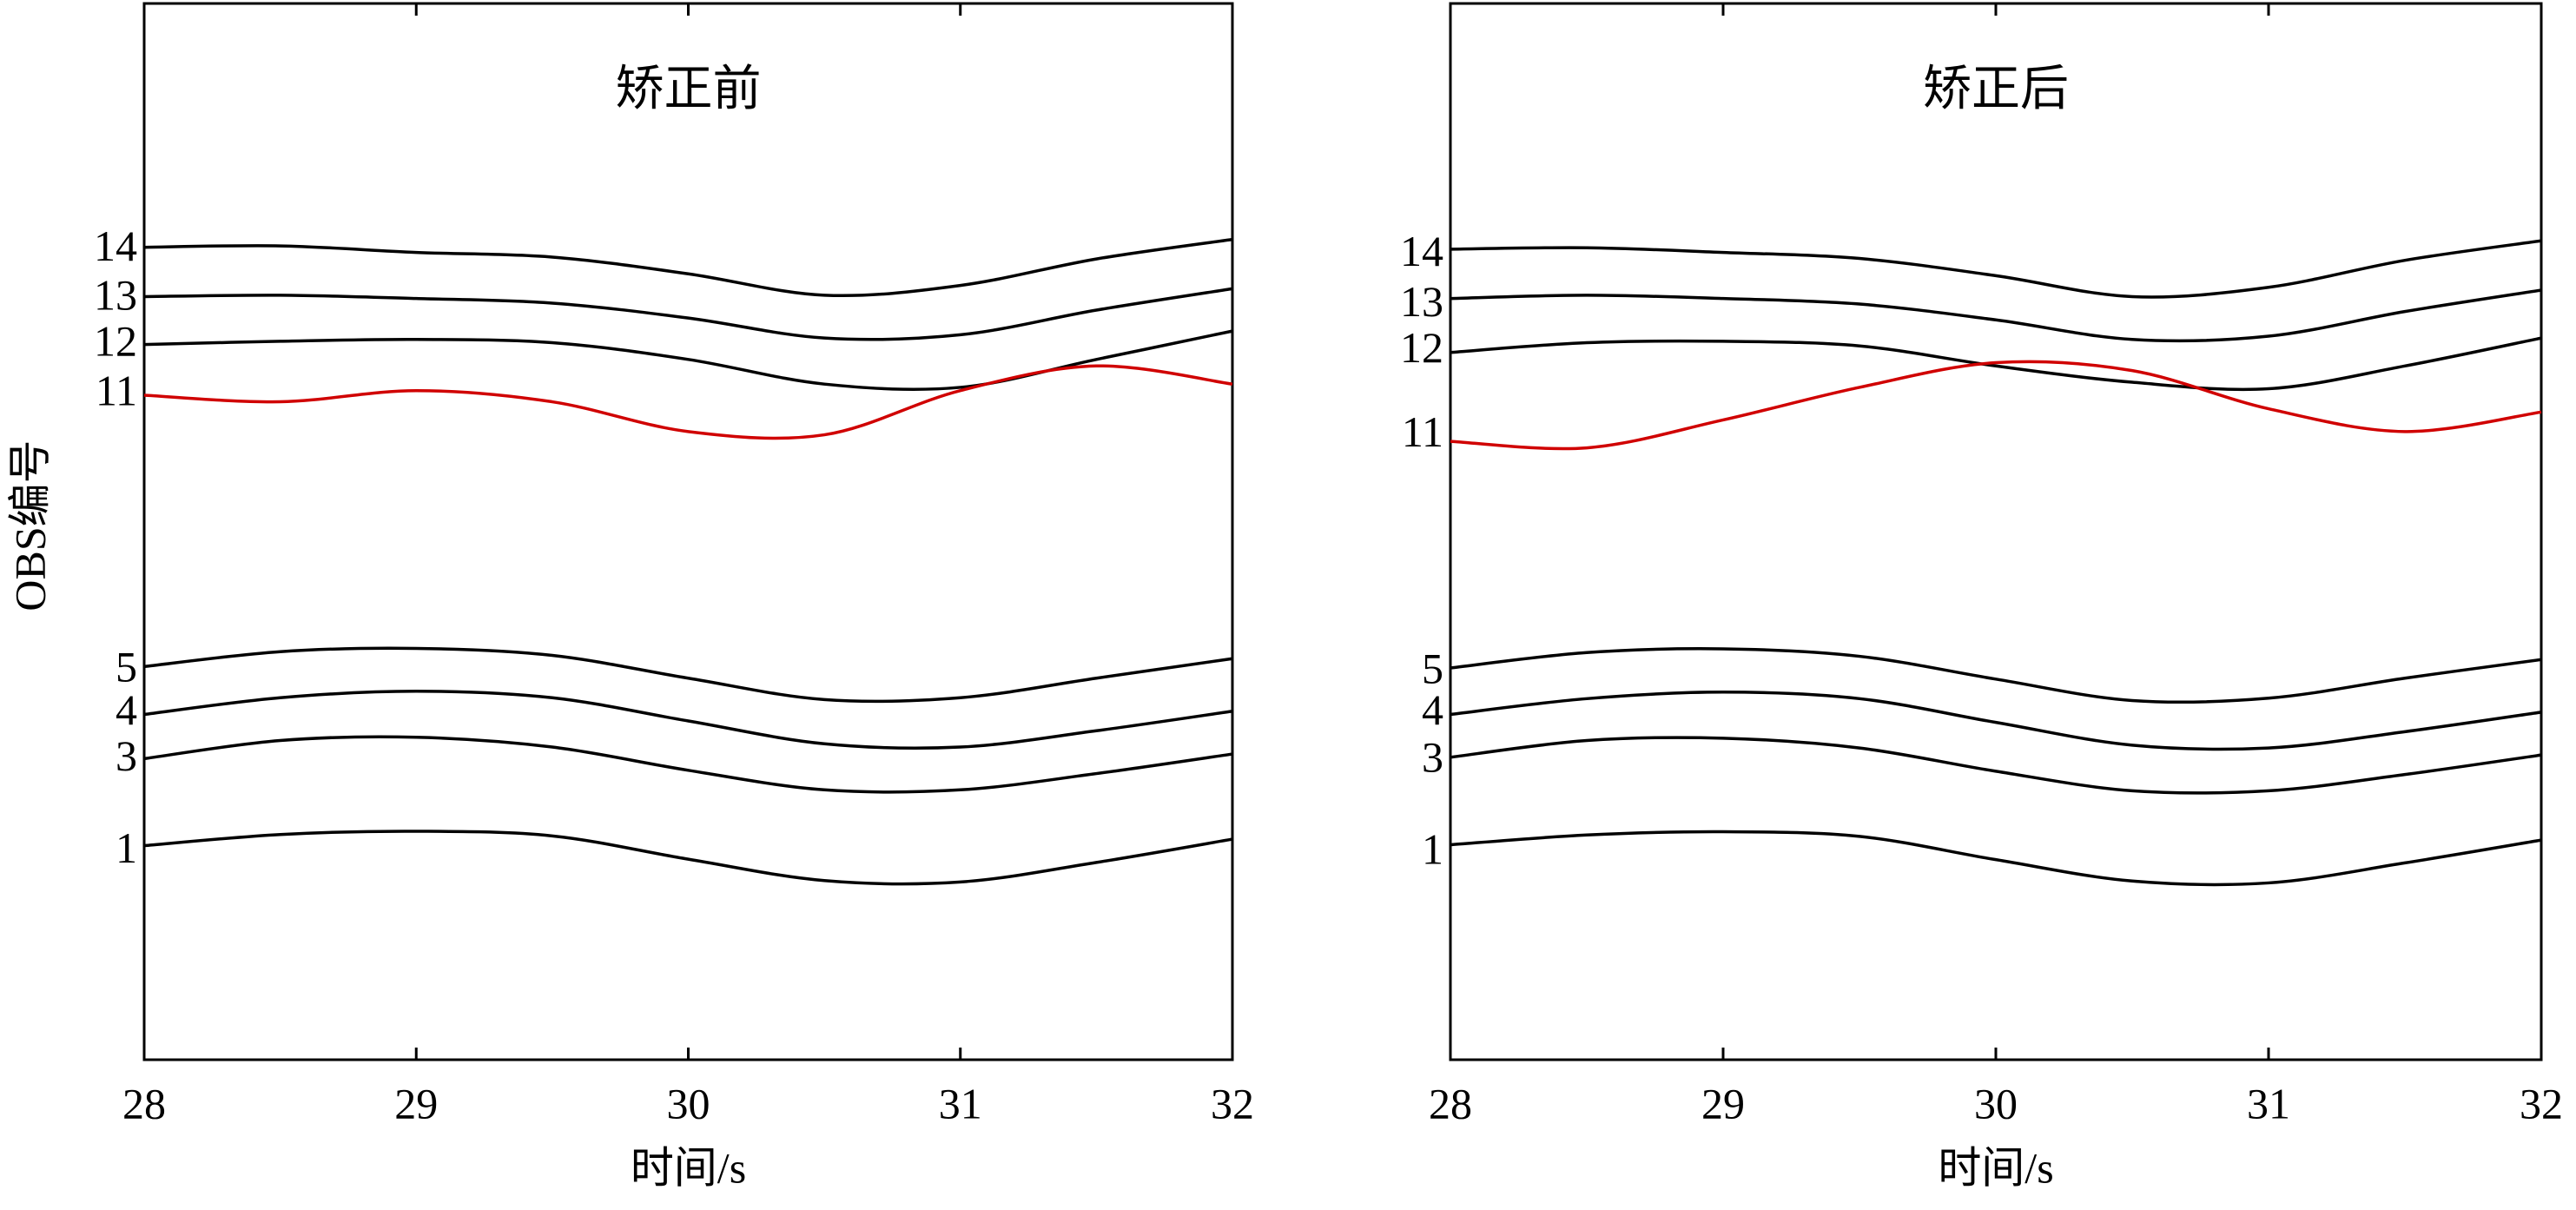 This screenshot has width=2576, height=1210. I want to click on y-axis-label: OBS编号, so click(30, 525).